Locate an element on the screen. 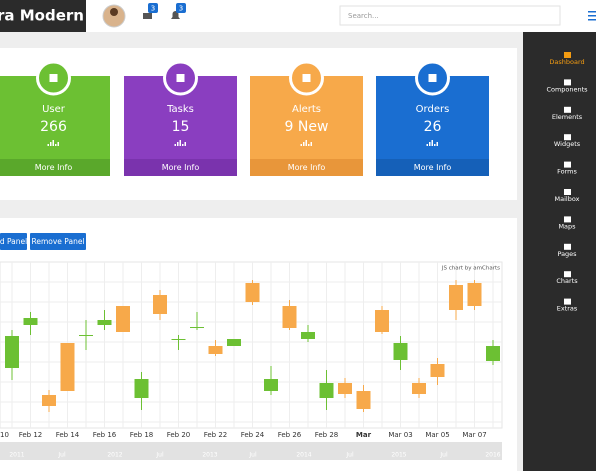  sidebar-item: Widgets is located at coordinates (567, 144).